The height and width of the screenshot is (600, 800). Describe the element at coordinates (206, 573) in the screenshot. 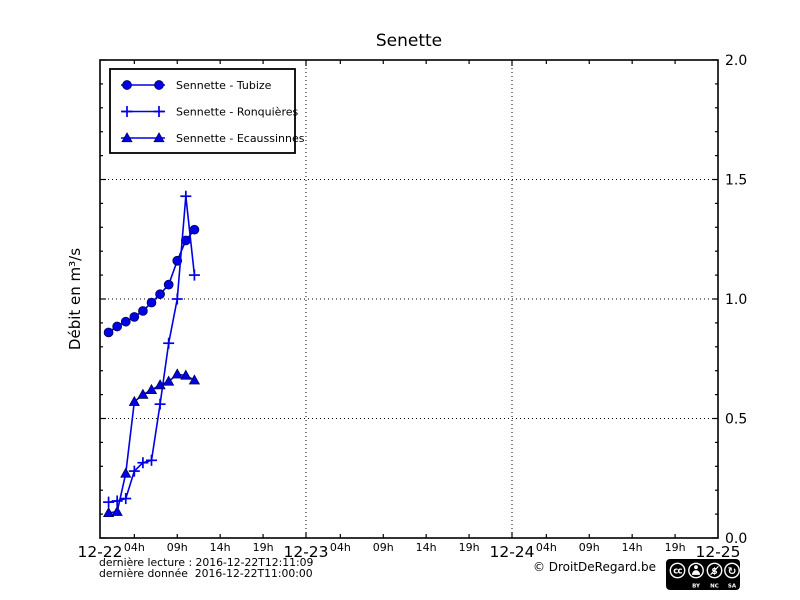

I see `footer-last-data: dernière donnée 2016-12-22T11:00:00` at that location.